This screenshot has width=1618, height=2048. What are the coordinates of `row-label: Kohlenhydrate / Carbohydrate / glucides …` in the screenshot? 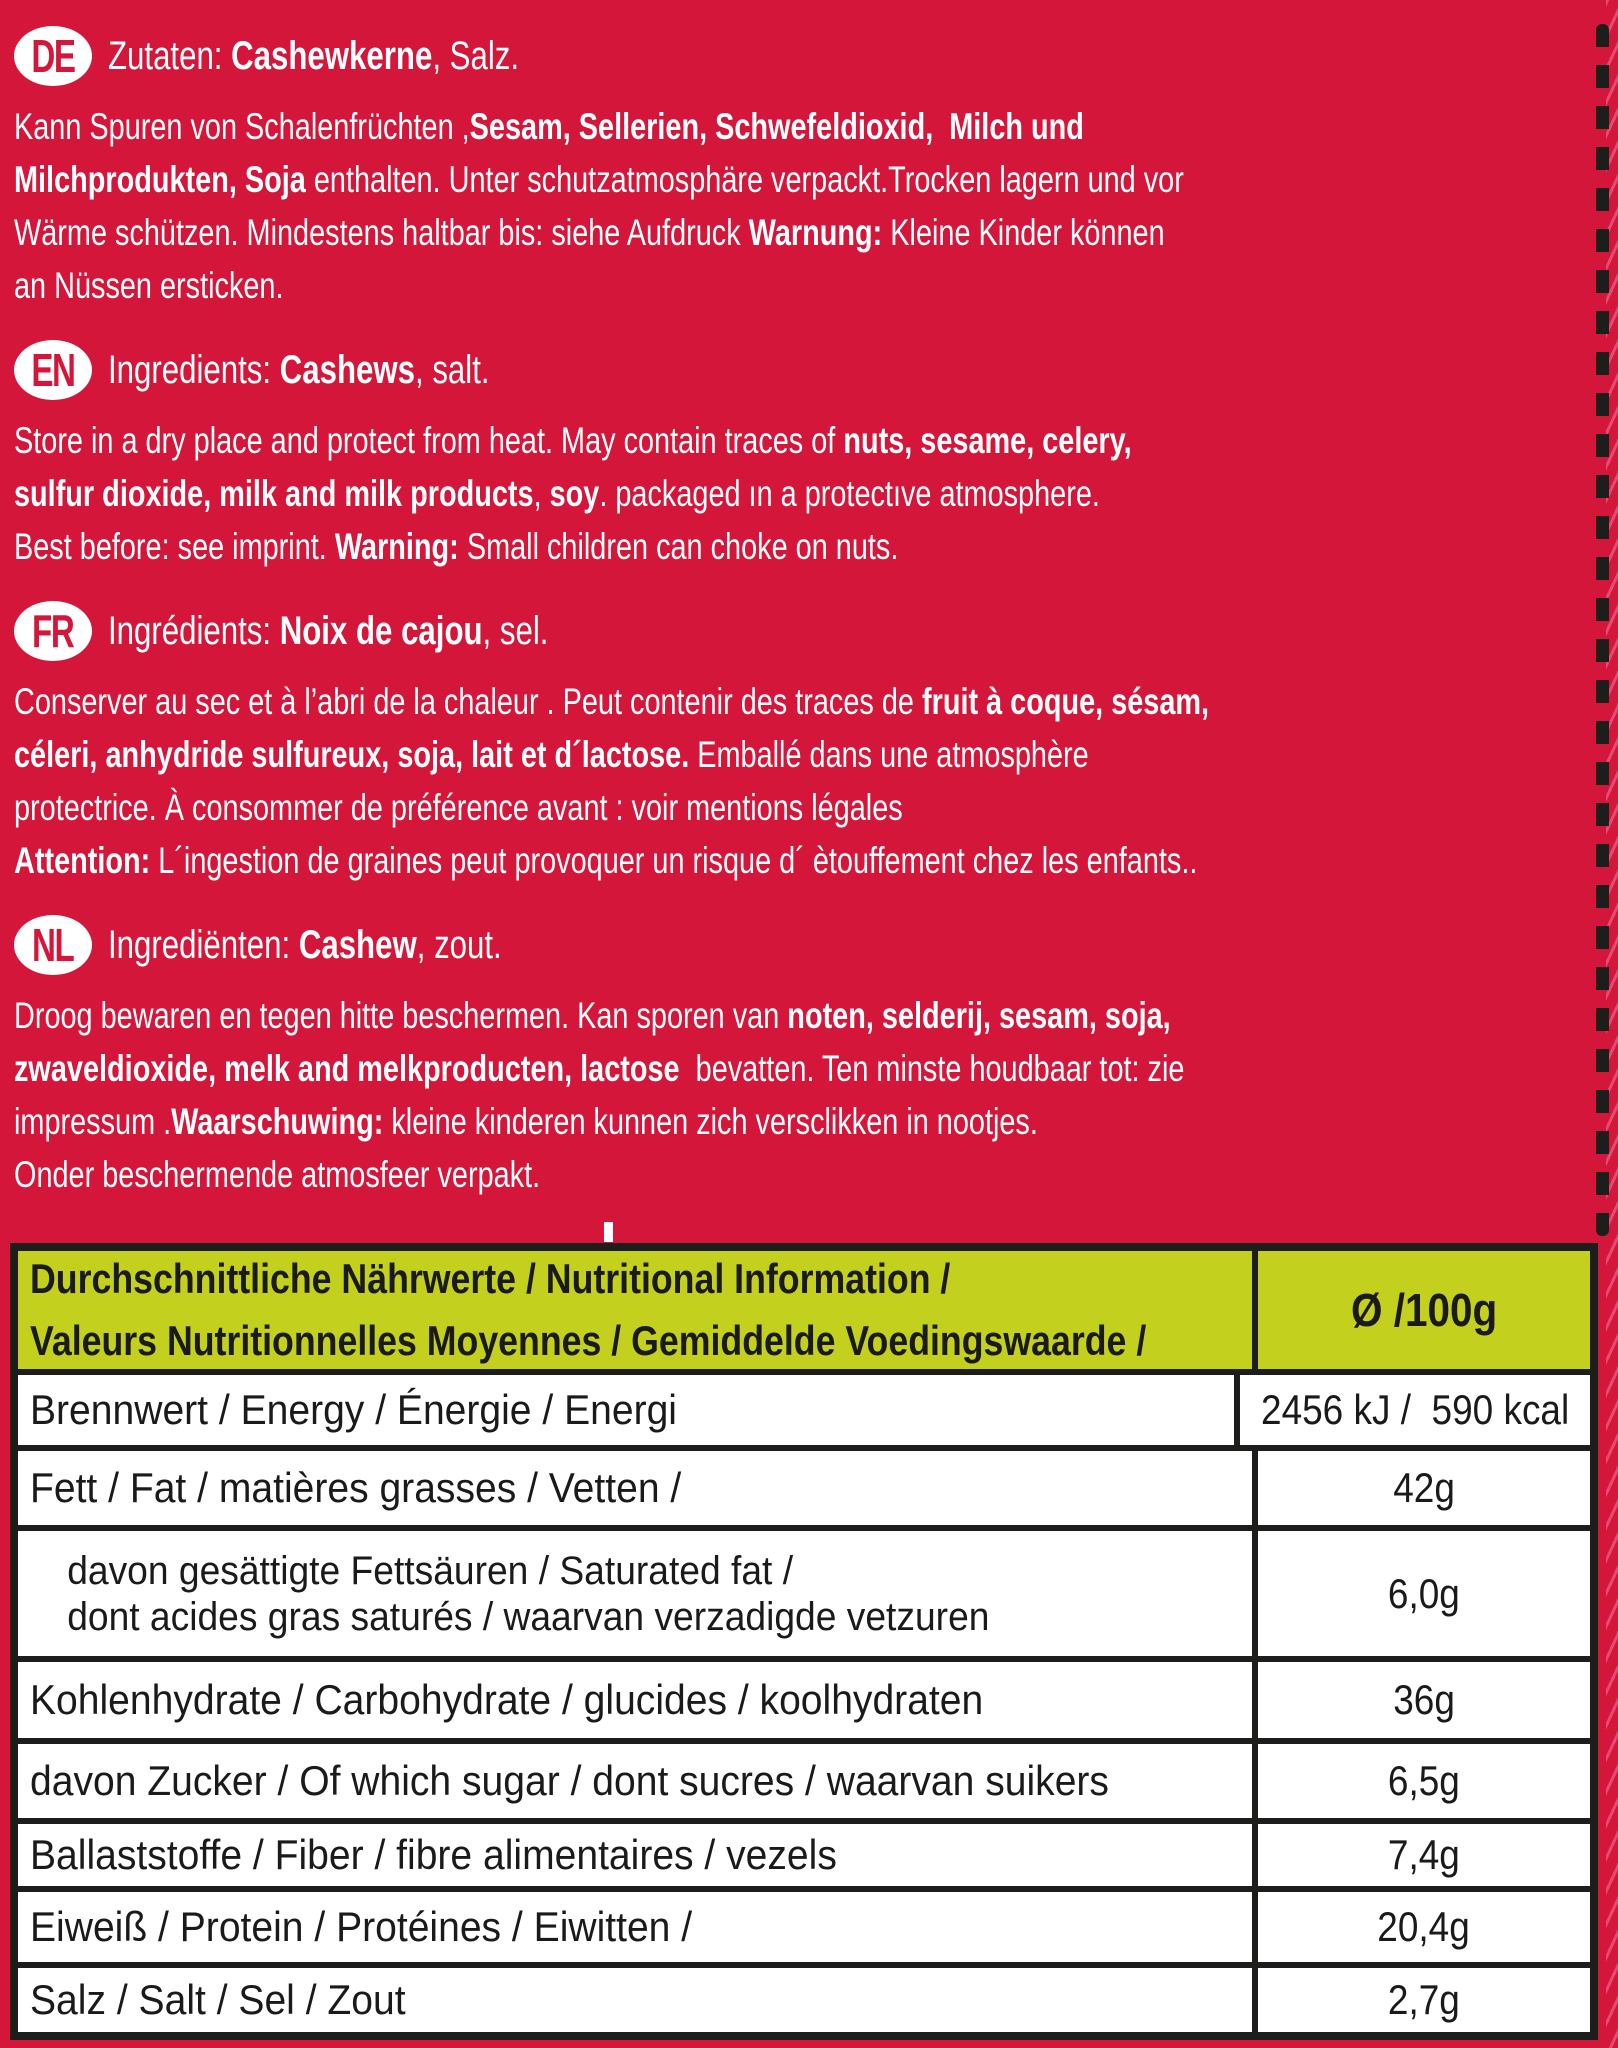 It's located at (507, 1700).